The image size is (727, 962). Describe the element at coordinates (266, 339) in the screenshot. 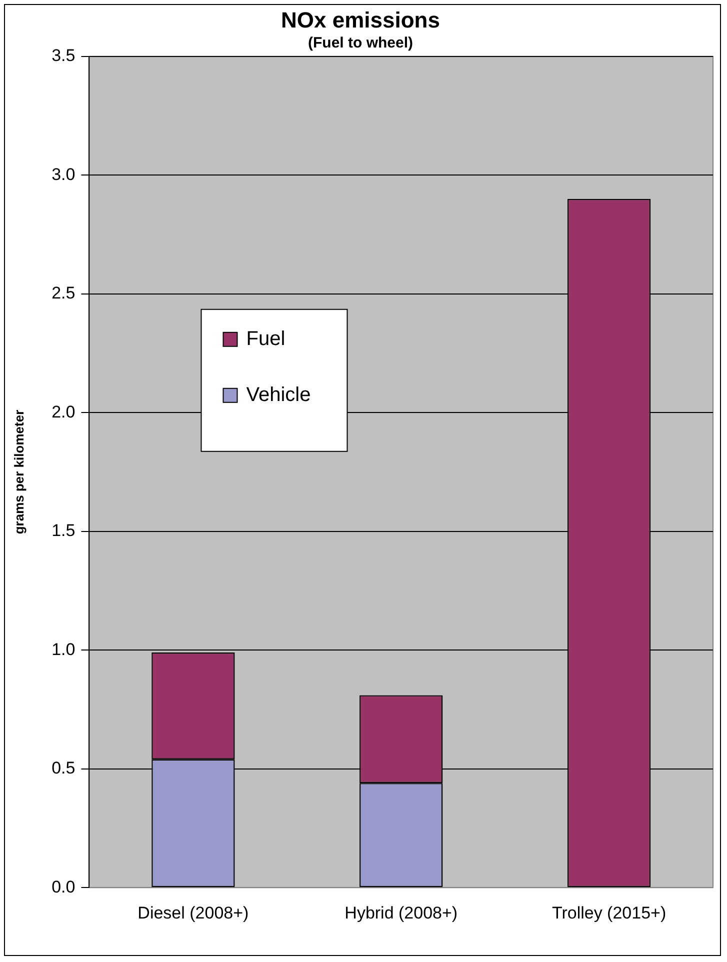

I see `legend-label: Fuel` at that location.